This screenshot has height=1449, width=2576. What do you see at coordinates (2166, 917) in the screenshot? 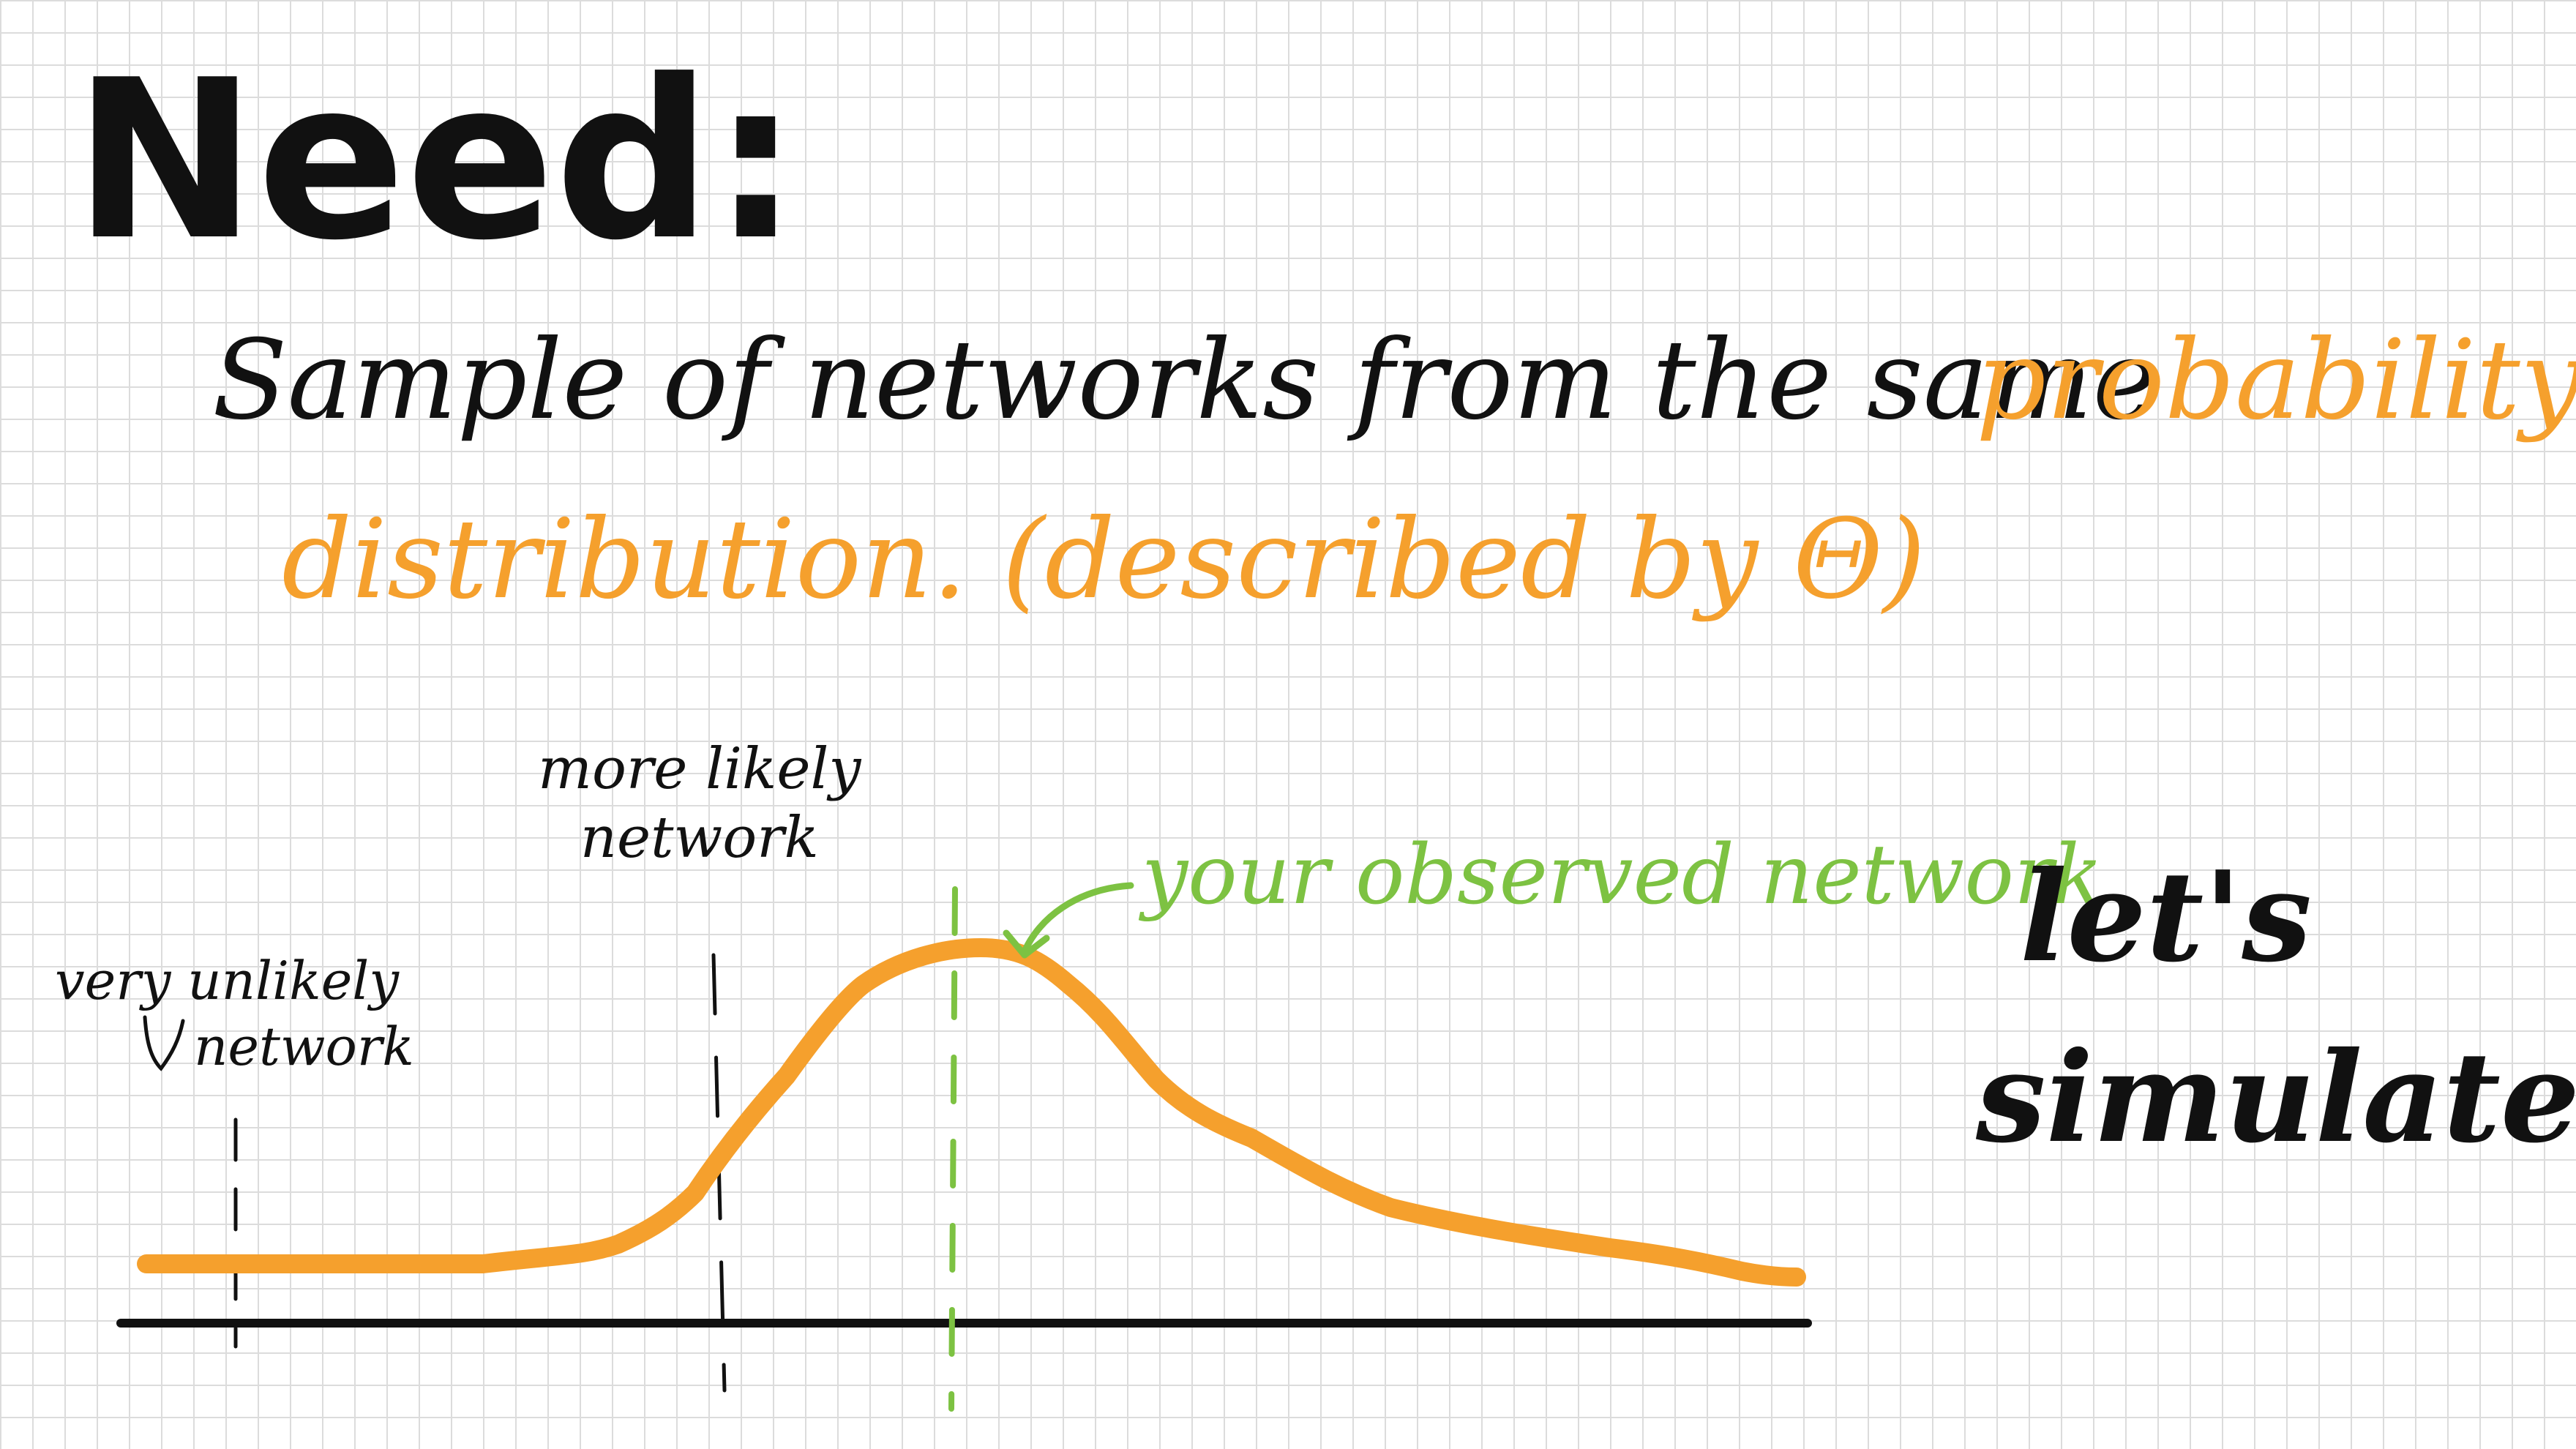
I see `lets-label-line1: let's` at bounding box center [2166, 917].